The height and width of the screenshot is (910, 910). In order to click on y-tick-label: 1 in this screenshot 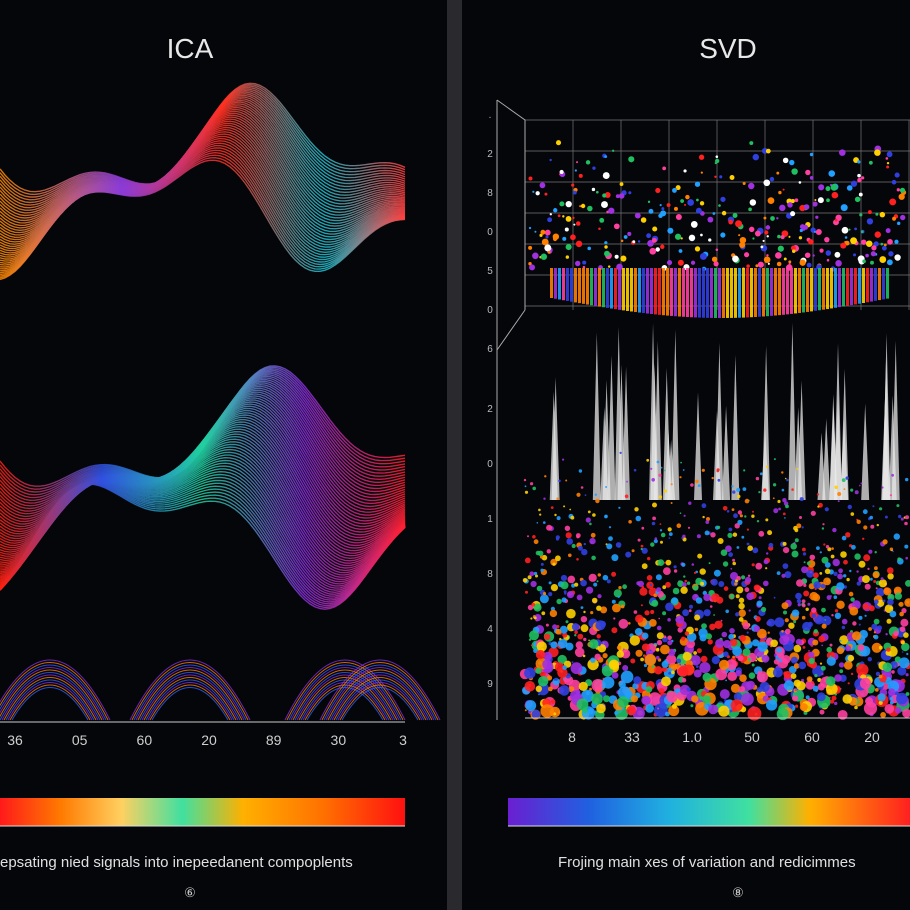, I will do `click(490, 519)`.